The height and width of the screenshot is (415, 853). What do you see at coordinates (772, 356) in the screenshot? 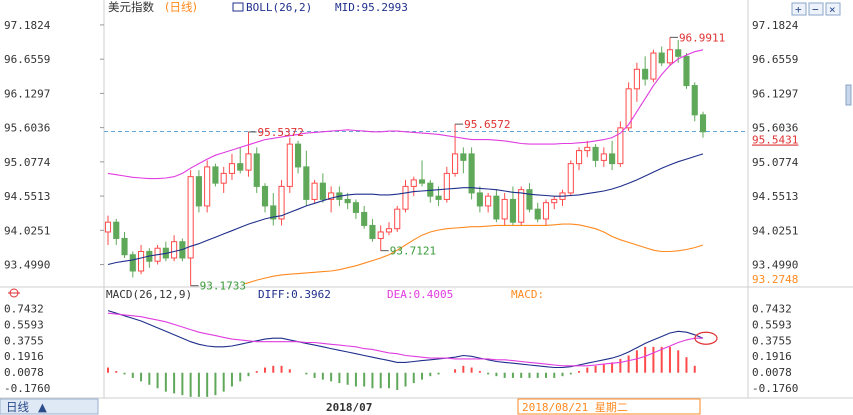
I see `macd-y-tick-label-right: 0.1916` at bounding box center [772, 356].